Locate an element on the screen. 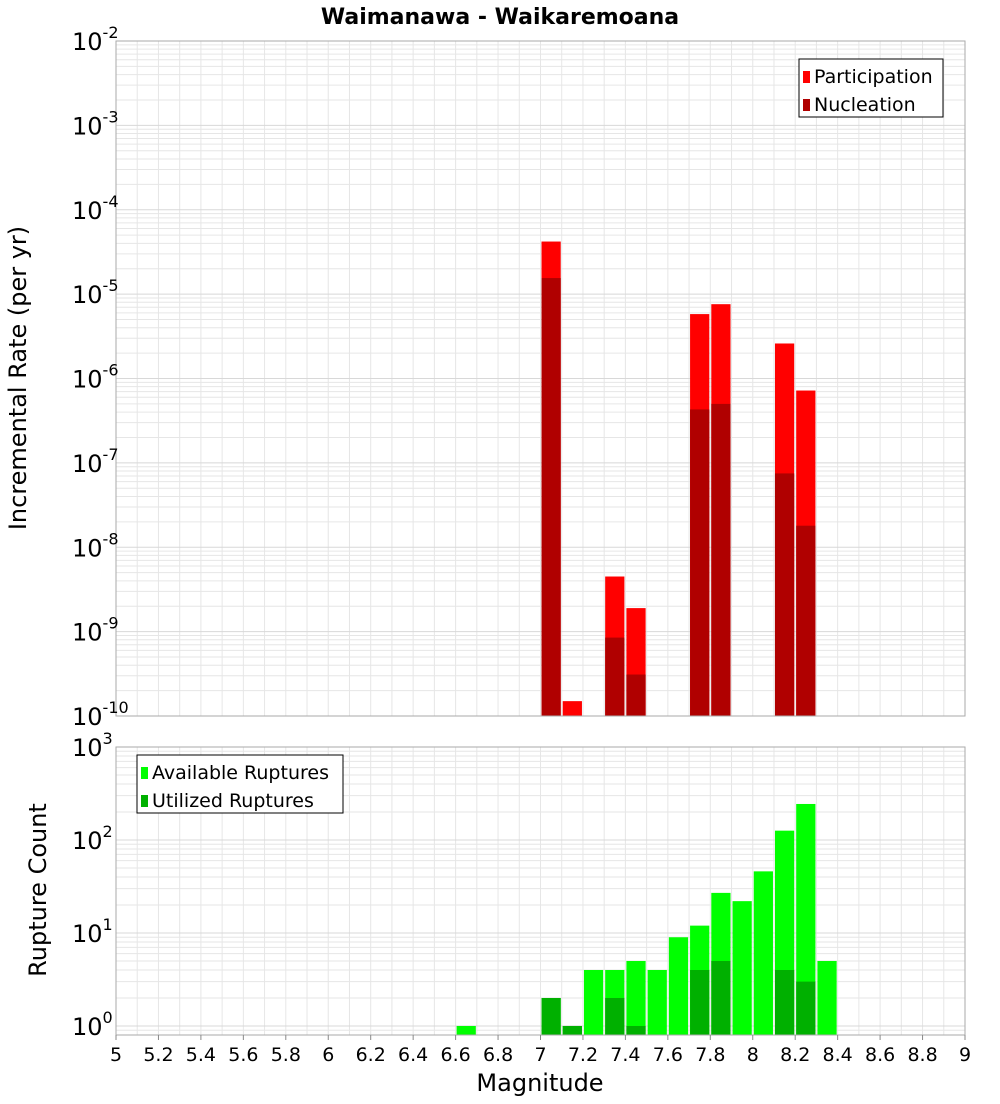 This screenshot has height=1104, width=1000. x-tick-label: 7.4 is located at coordinates (625, 1055).